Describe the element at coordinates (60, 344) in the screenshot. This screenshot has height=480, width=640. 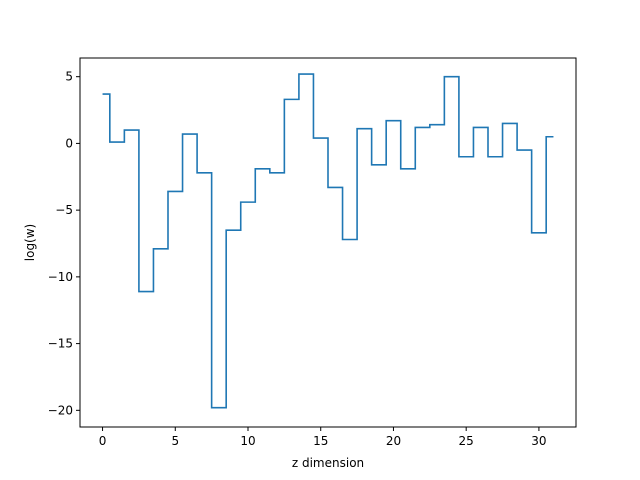
I see `y-tick-label: −15` at that location.